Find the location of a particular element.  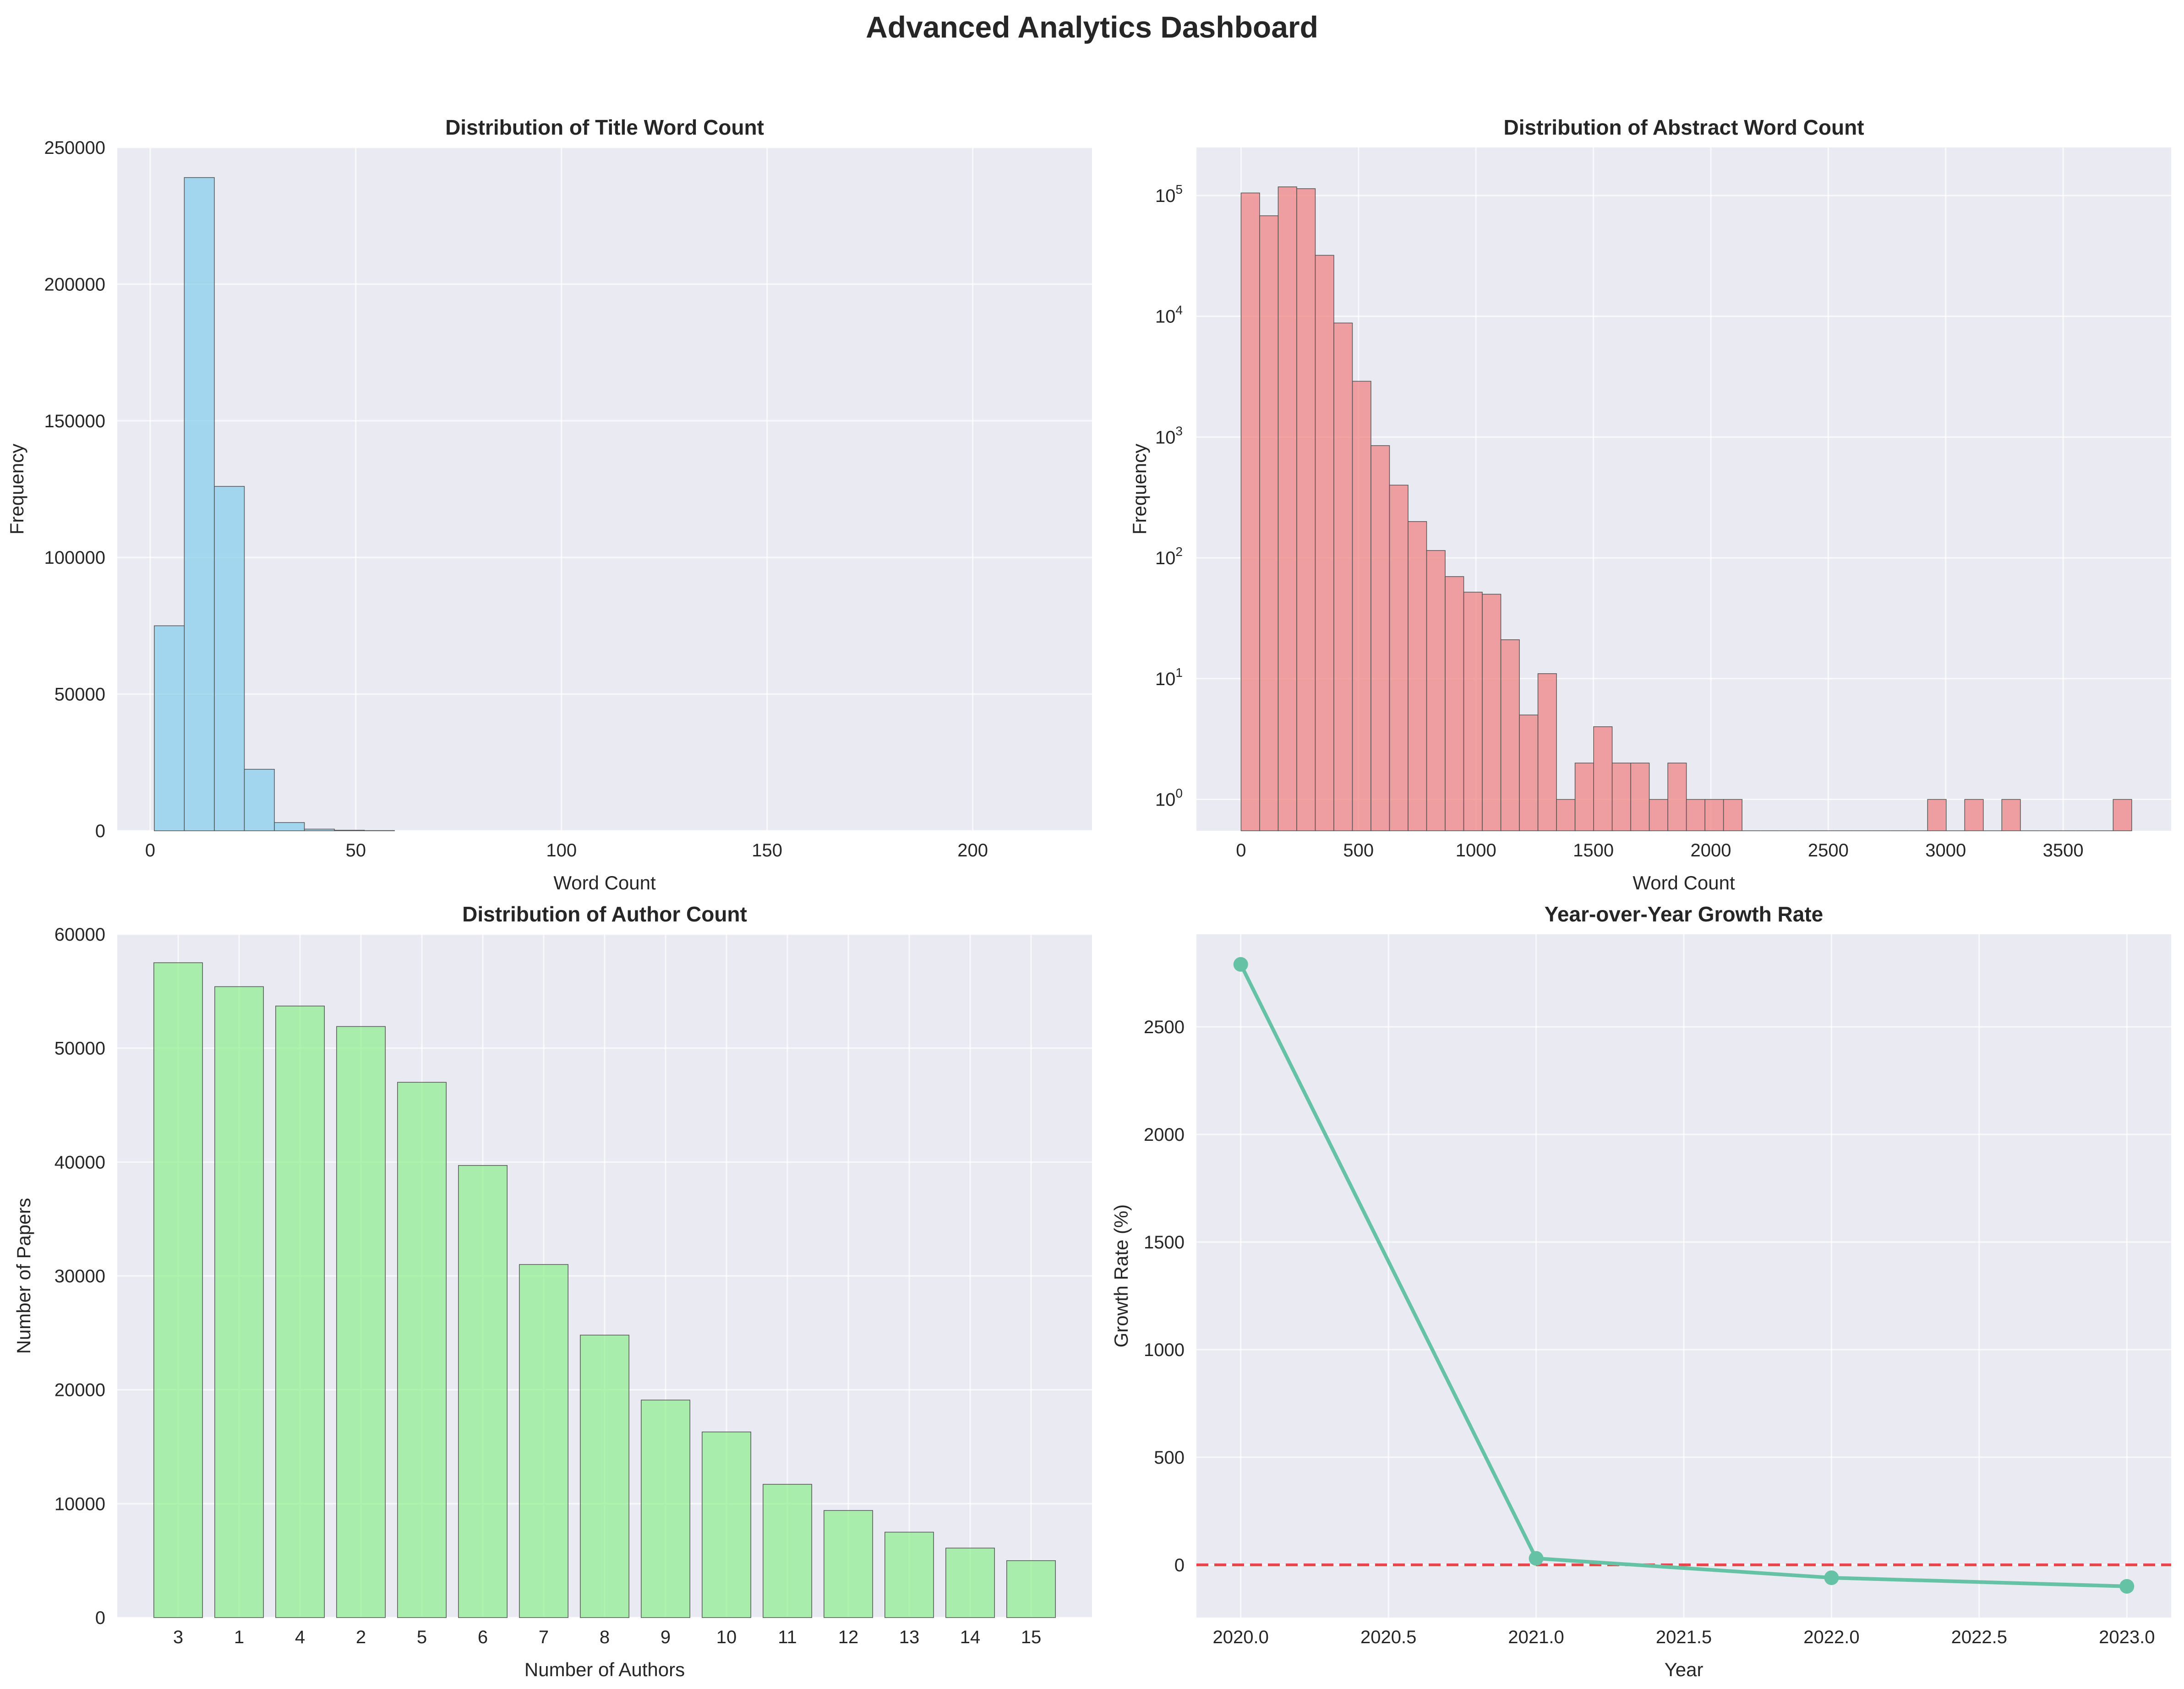

title-chart-x-axis-label: Word Count is located at coordinates (604, 883).